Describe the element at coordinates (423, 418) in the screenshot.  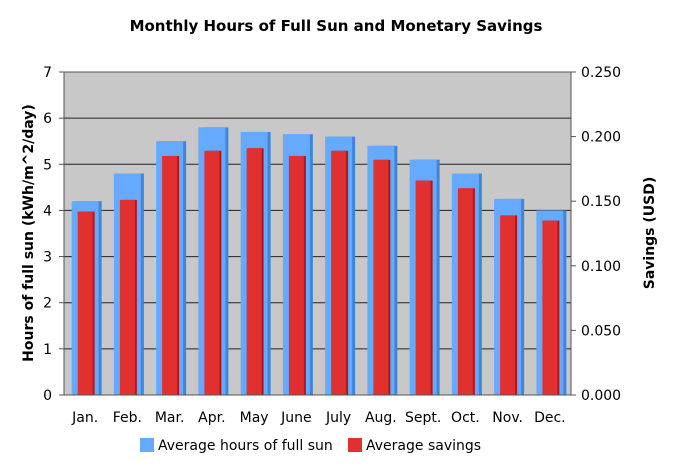
I see `x-tick-label: Sept.` at that location.